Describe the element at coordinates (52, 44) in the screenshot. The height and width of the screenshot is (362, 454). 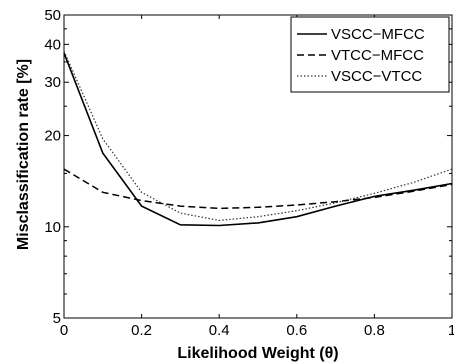
I see `y-tick-label: 40` at that location.